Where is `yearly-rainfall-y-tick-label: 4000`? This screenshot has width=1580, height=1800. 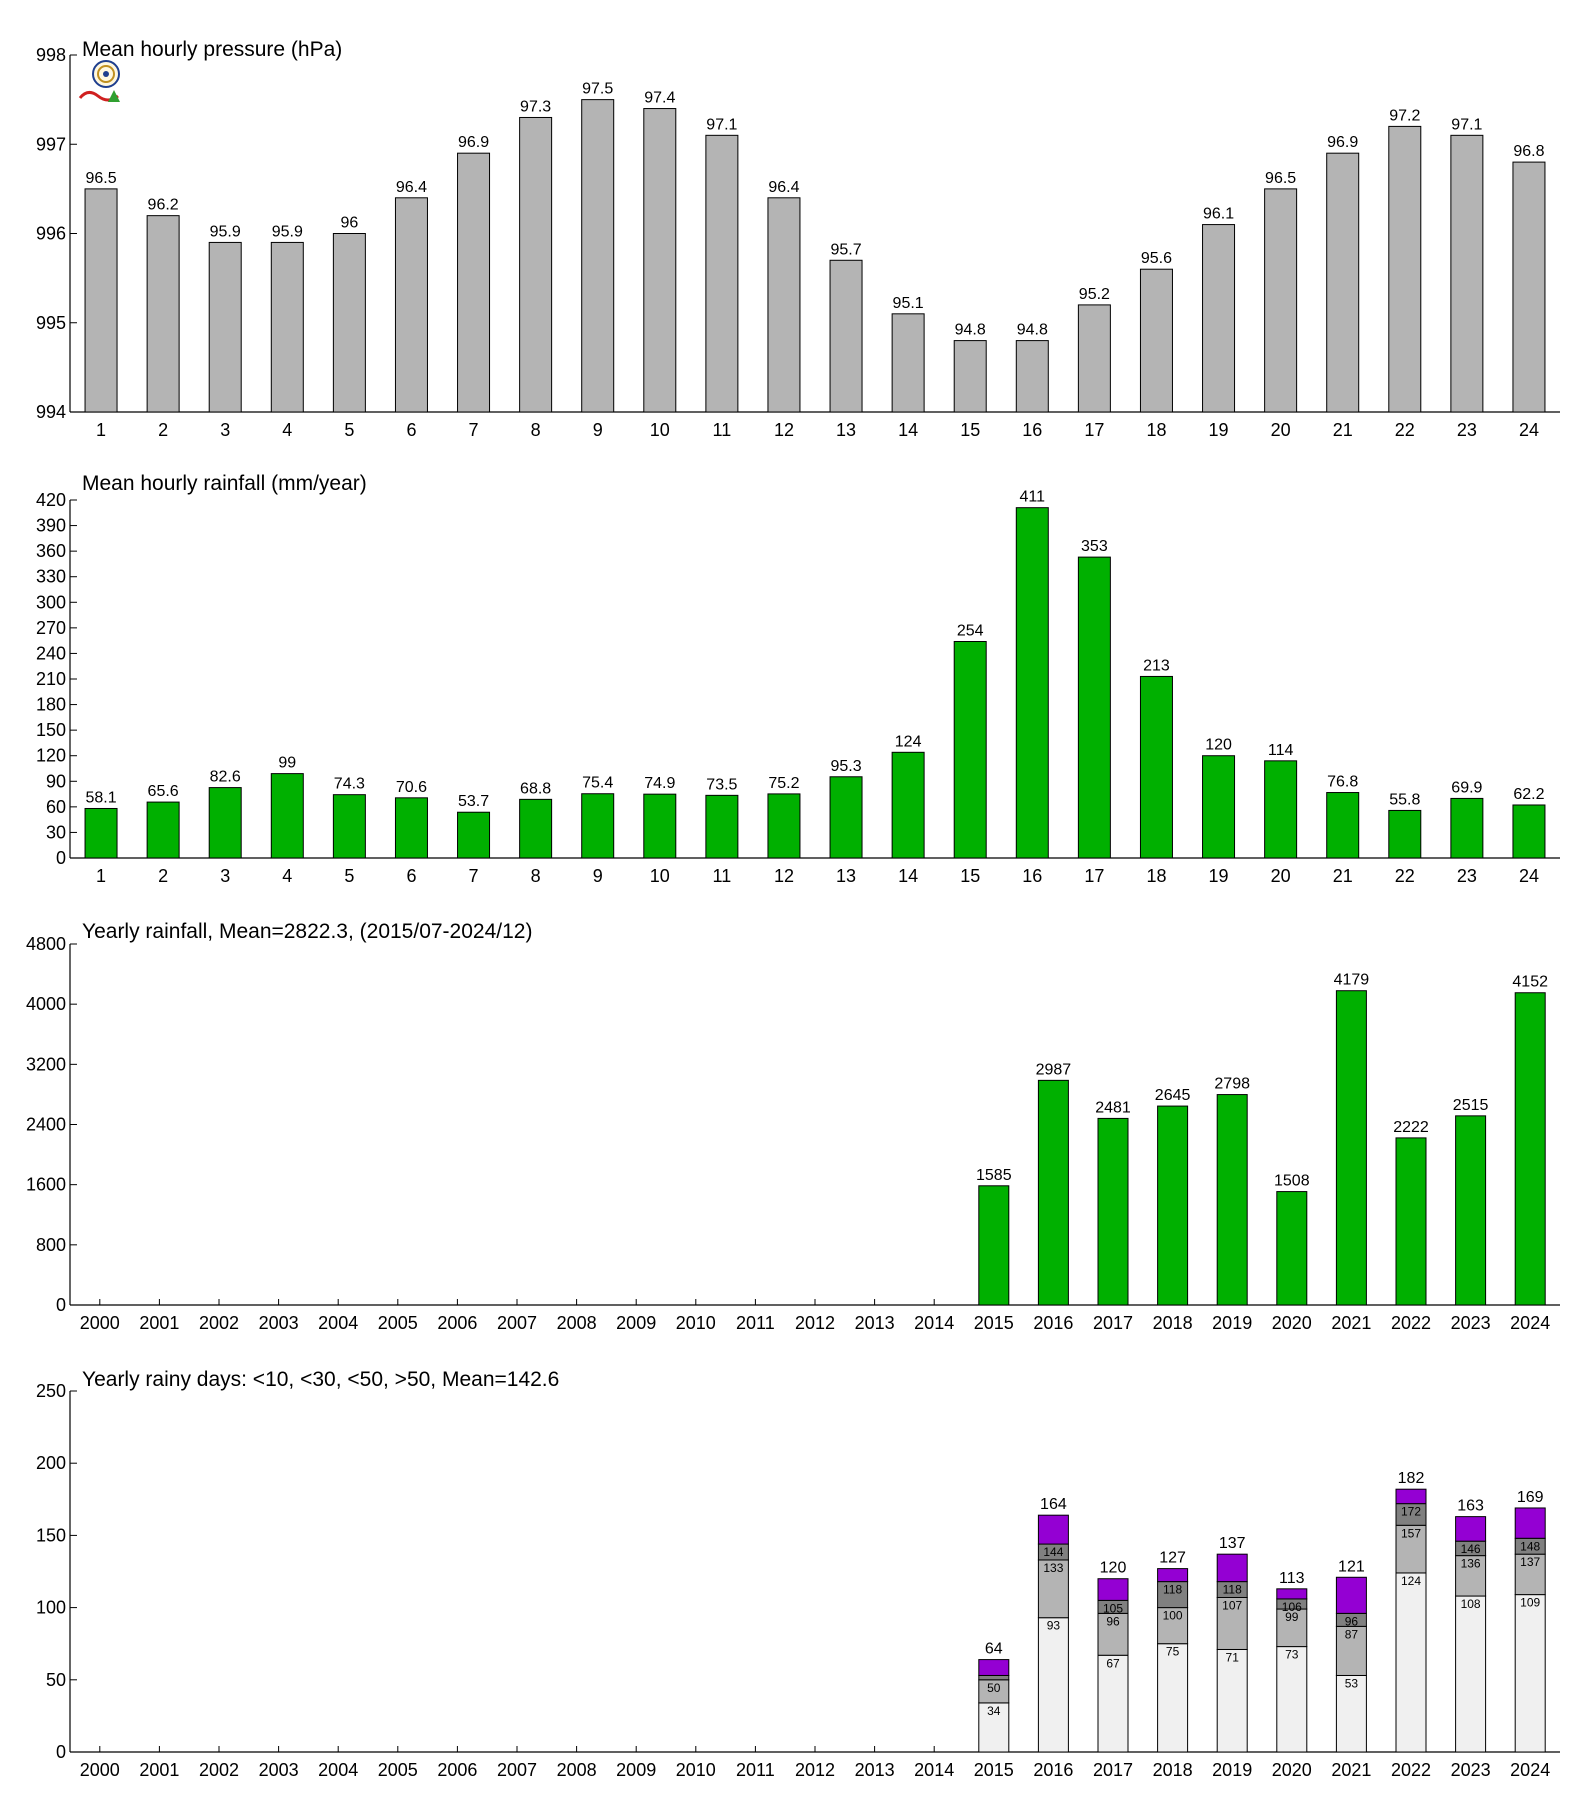
yearly-rainfall-y-tick-label: 4000 is located at coordinates (46, 1004).